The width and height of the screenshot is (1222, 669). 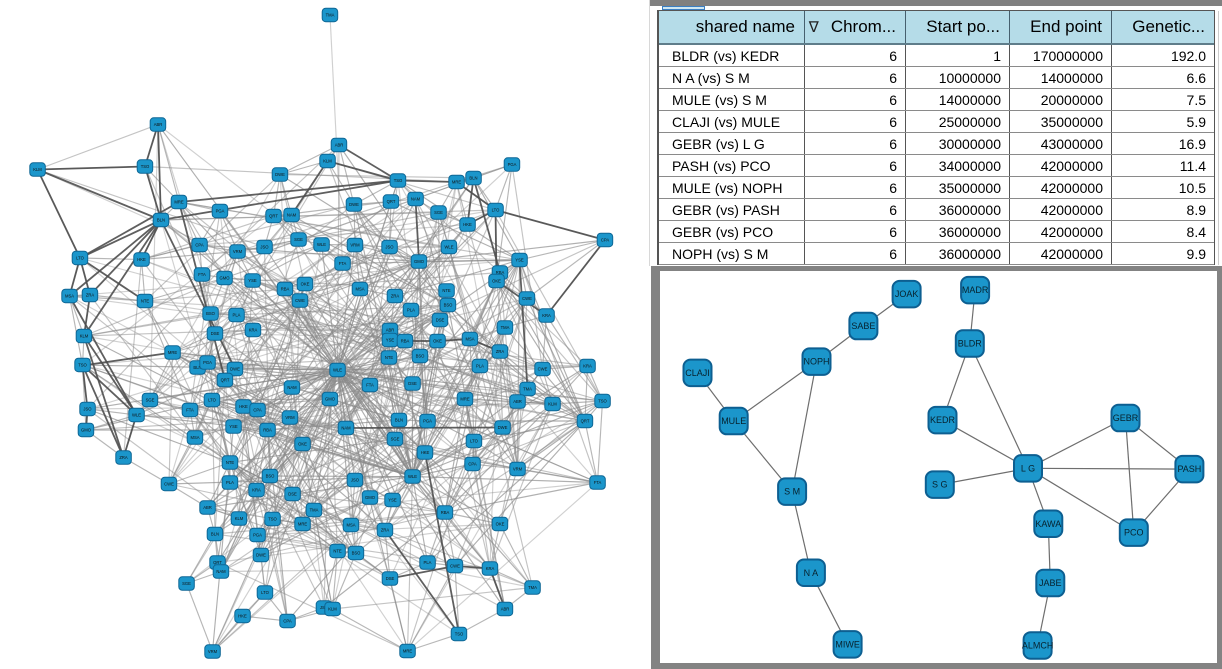 What do you see at coordinates (1038, 646) in the screenshot?
I see `svg-text: ALMCH` at bounding box center [1038, 646].